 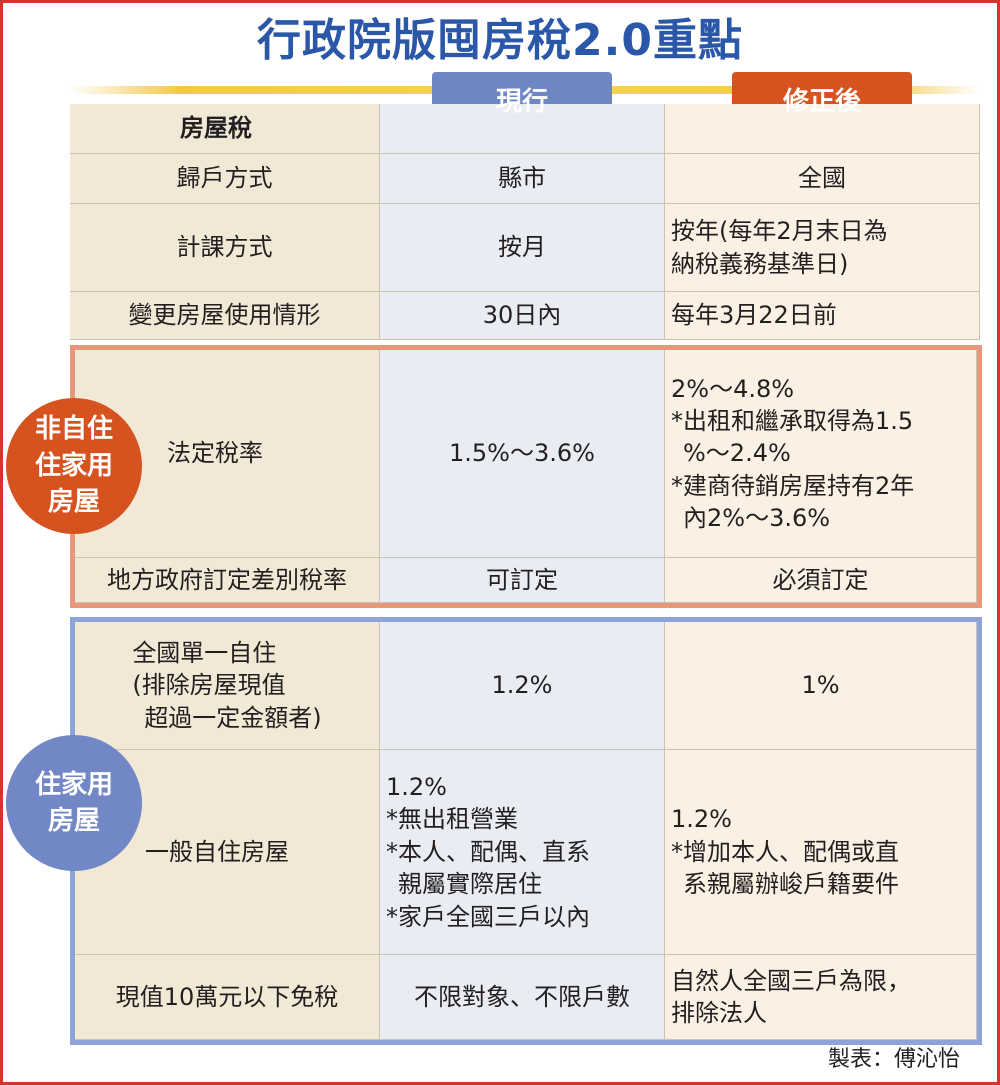 I want to click on owner-badge-line: 住家用, so click(x=73, y=784).